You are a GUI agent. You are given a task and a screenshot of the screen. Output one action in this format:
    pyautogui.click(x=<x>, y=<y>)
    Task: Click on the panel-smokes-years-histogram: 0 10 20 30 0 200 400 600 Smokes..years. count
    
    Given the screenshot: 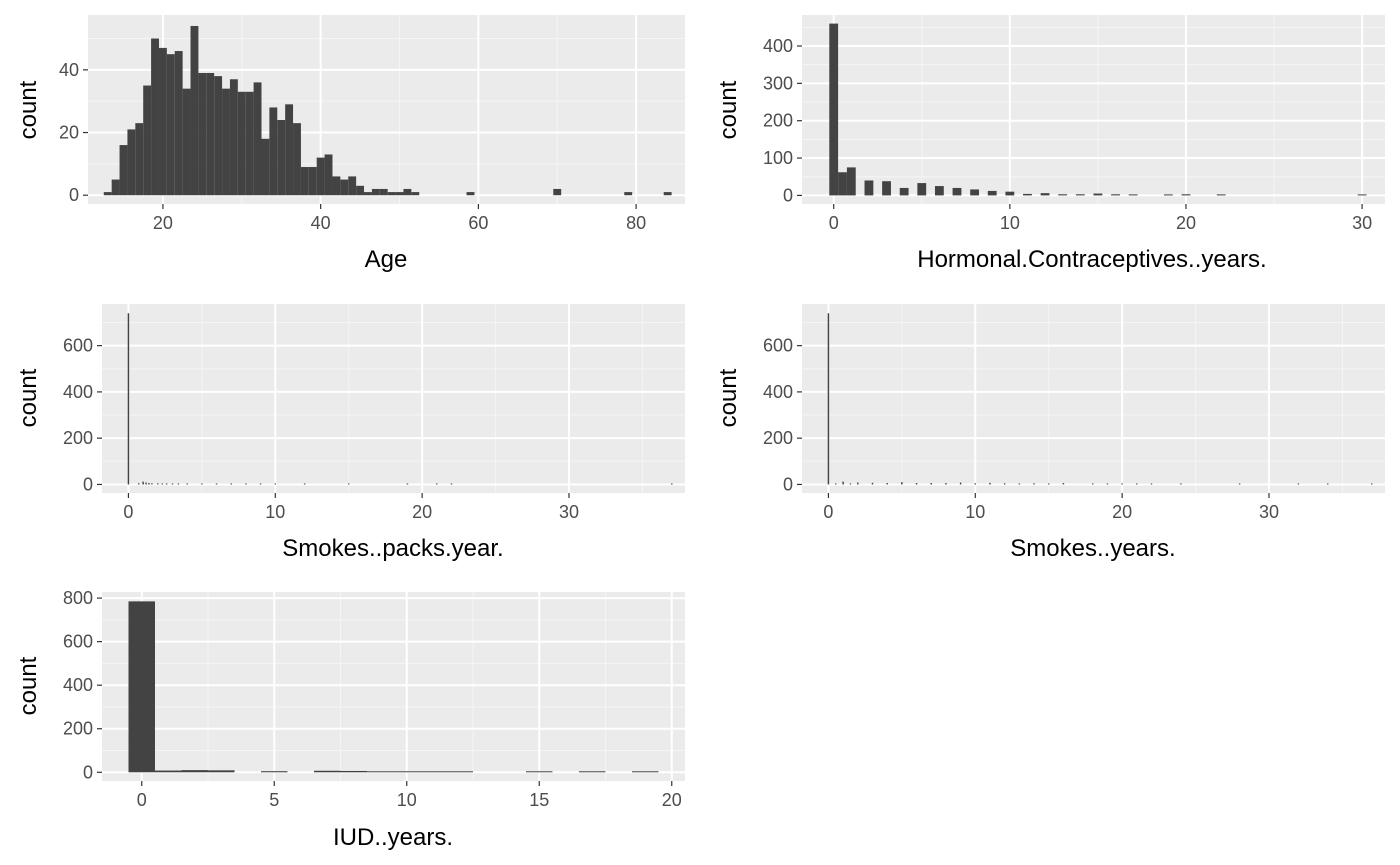 What is the action you would take?
    pyautogui.click(x=1050, y=433)
    